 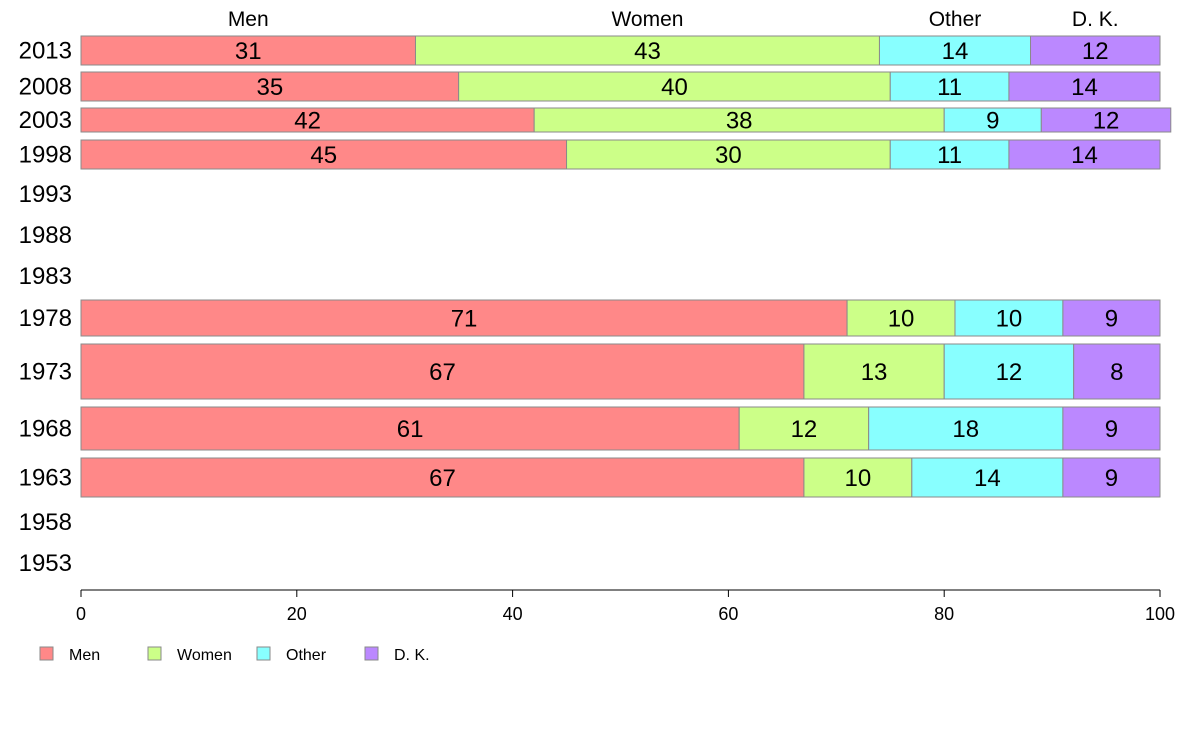 I want to click on data-label: 31, so click(x=248, y=51).